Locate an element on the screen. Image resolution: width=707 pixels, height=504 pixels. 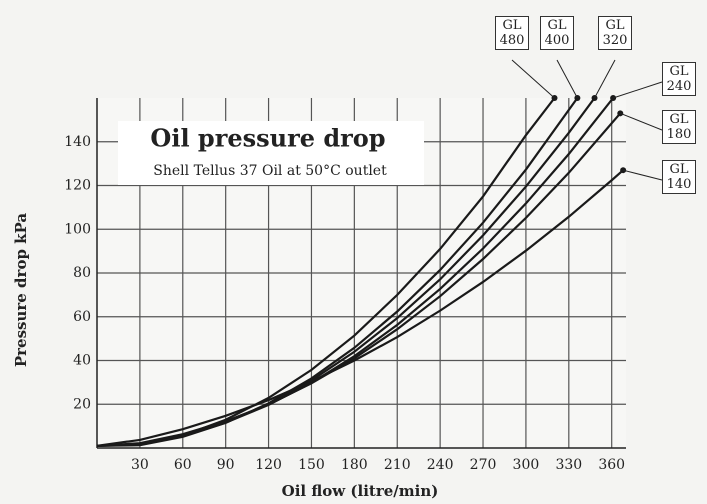
x-tick-label: 360 is located at coordinates (611, 465).